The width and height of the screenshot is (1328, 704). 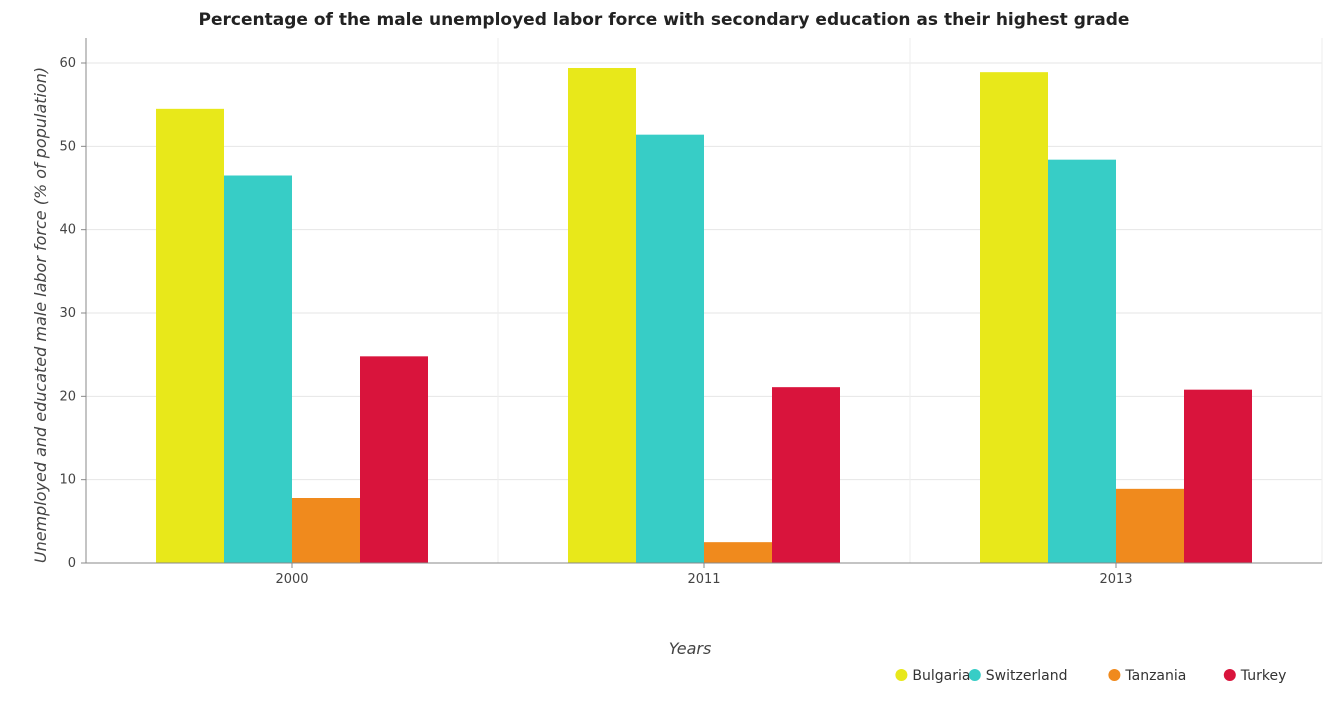 I want to click on legend-swatch-tanzania, so click(x=1114, y=675).